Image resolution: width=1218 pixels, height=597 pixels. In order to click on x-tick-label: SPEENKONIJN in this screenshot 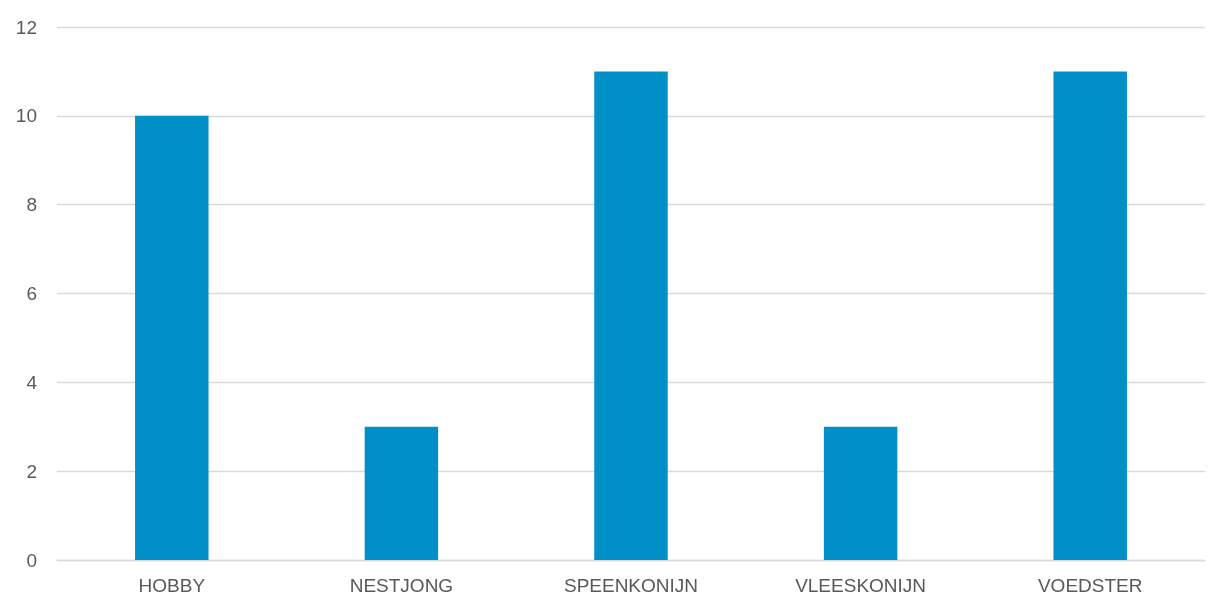, I will do `click(631, 585)`.